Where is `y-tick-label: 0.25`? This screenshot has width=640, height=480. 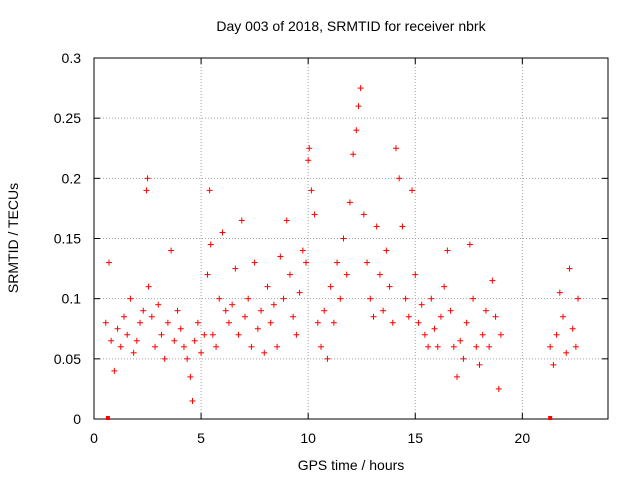 y-tick-label: 0.25 is located at coordinates (67, 118).